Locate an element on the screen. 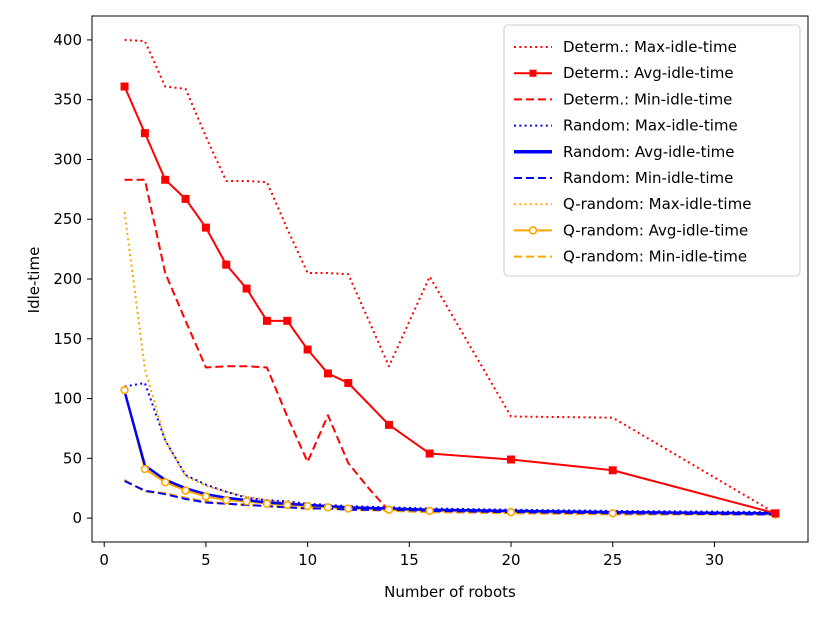 The height and width of the screenshot is (623, 830). legend-label: Random: Max-idle-time is located at coordinates (650, 126).